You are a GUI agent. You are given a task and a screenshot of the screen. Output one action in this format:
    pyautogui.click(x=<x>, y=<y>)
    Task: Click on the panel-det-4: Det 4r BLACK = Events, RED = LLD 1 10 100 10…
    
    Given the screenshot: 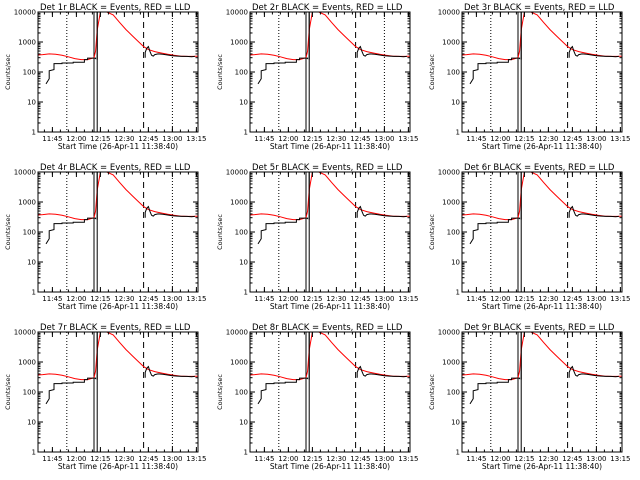 What is the action you would take?
    pyautogui.click(x=105, y=237)
    